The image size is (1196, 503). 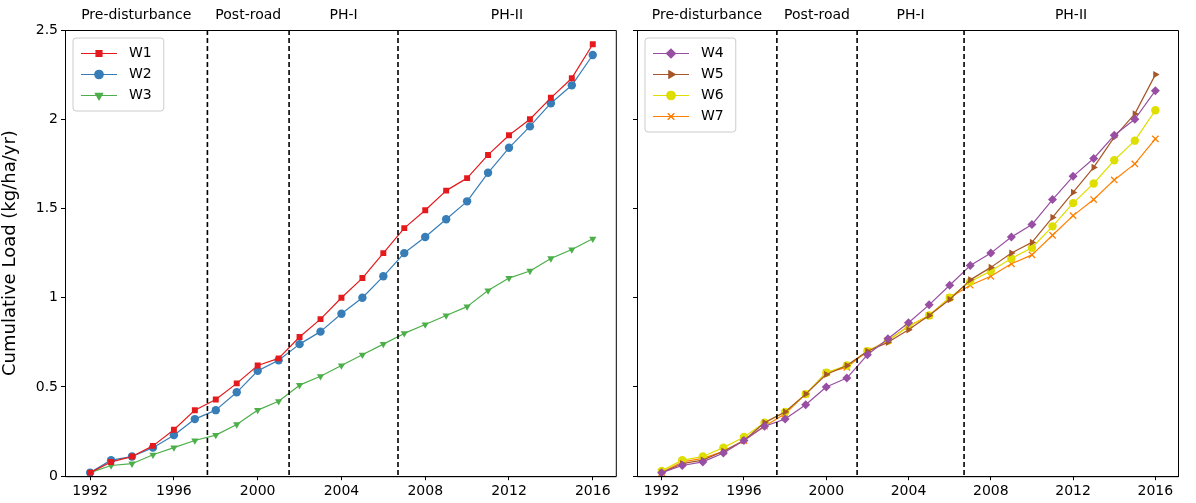 What do you see at coordinates (140, 52) in the screenshot?
I see `legend-label: W1` at bounding box center [140, 52].